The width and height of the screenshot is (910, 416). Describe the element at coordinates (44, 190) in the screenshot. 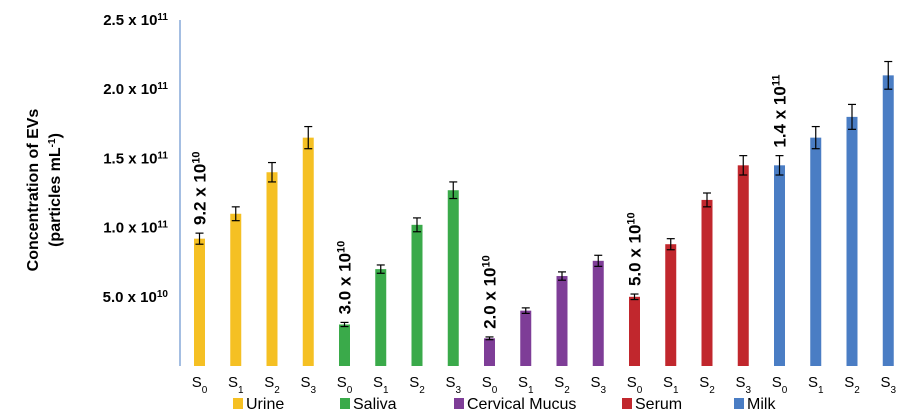

I see `y-axis-label: Concentration of EVs (particles mL-1)` at that location.